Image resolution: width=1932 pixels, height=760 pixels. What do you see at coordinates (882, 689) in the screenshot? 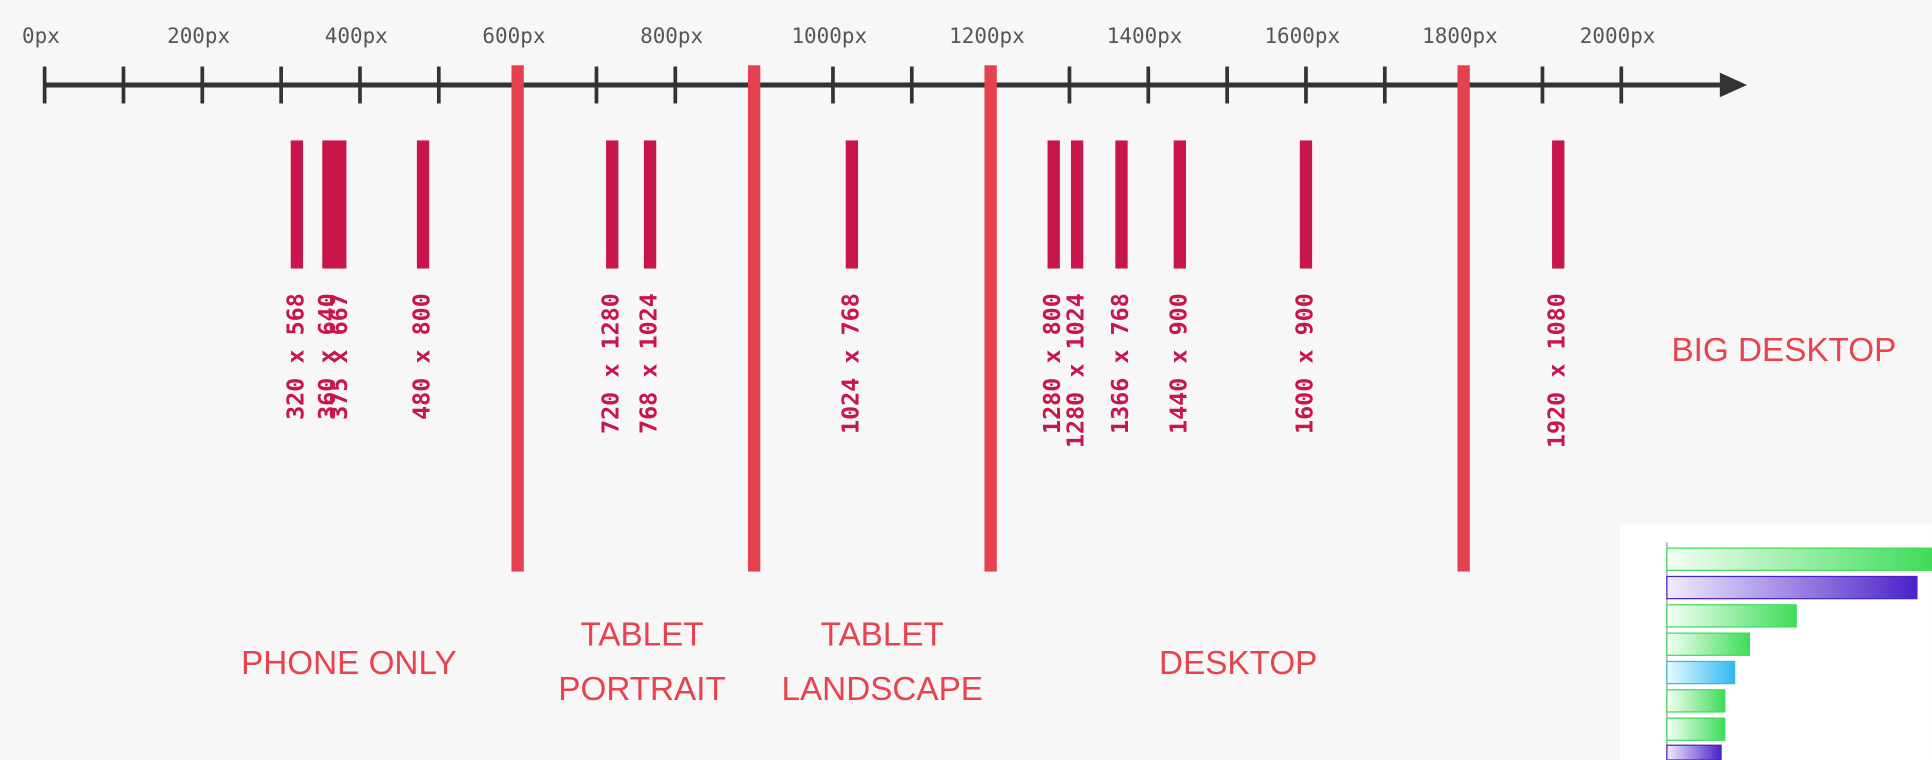
I see `category-label: LANDSCAPE` at bounding box center [882, 689].